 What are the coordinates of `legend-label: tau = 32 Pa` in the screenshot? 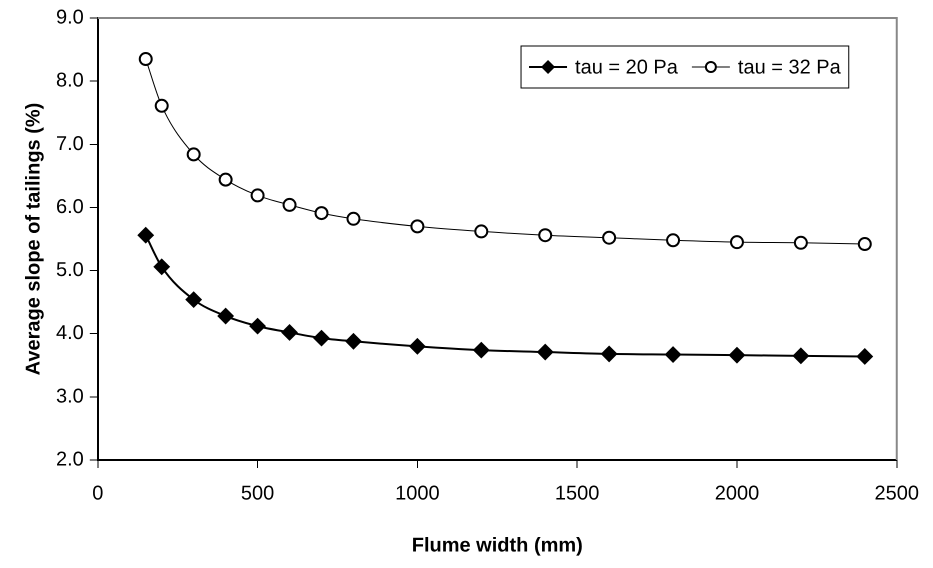 It's located at (790, 67).